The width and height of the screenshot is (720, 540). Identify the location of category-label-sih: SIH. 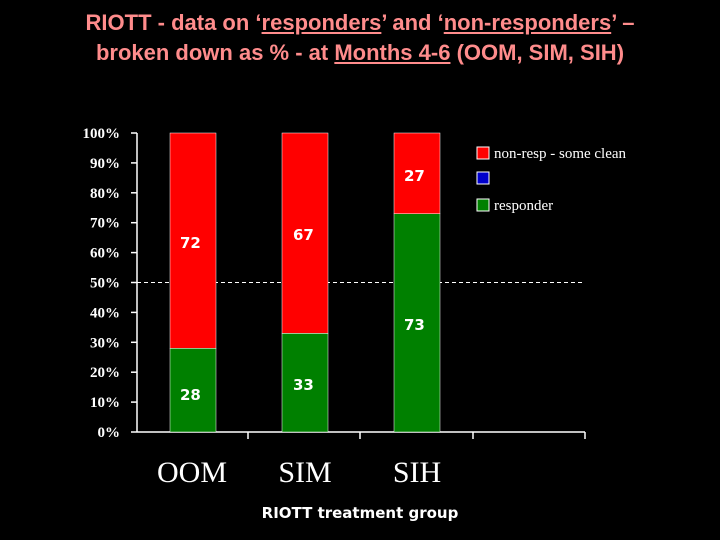
(417, 472).